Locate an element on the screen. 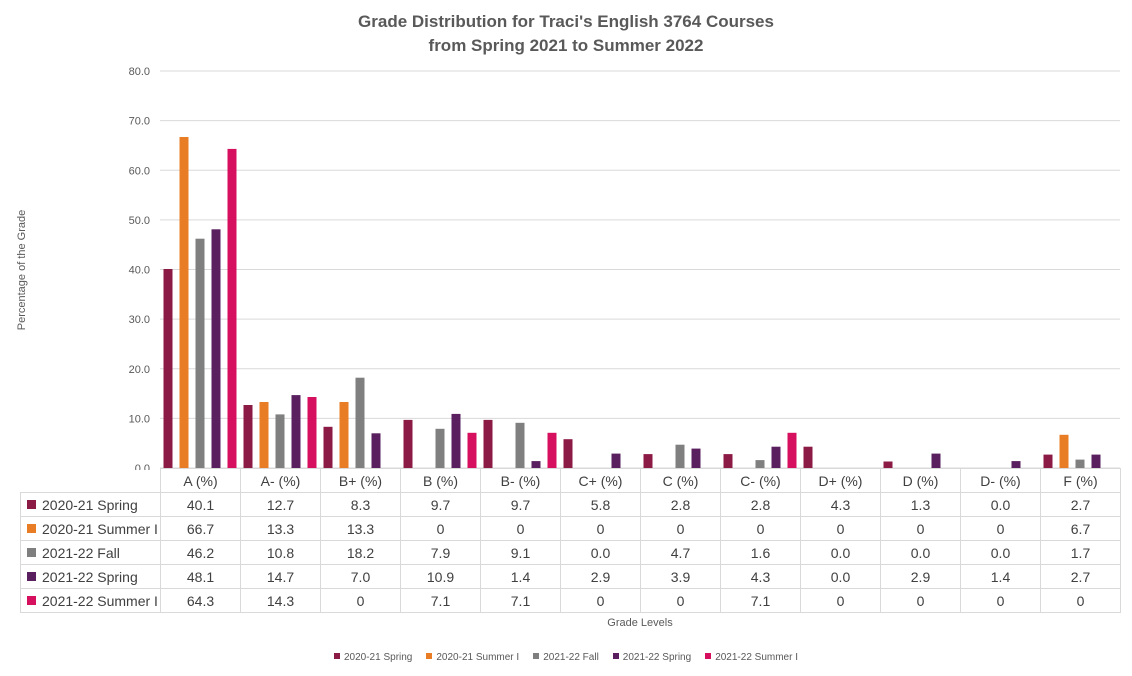 The image size is (1132, 676). y-tick-label: 30.0 is located at coordinates (139, 320).